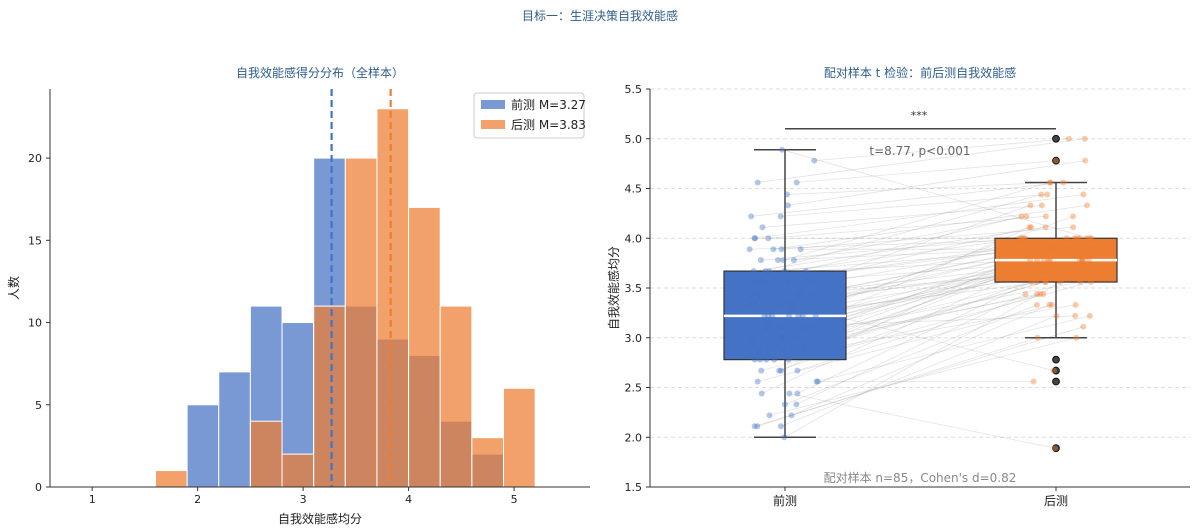  Describe the element at coordinates (613, 288) in the screenshot. I see `boxplot-y-axis-label: 自我效能感均分` at that location.